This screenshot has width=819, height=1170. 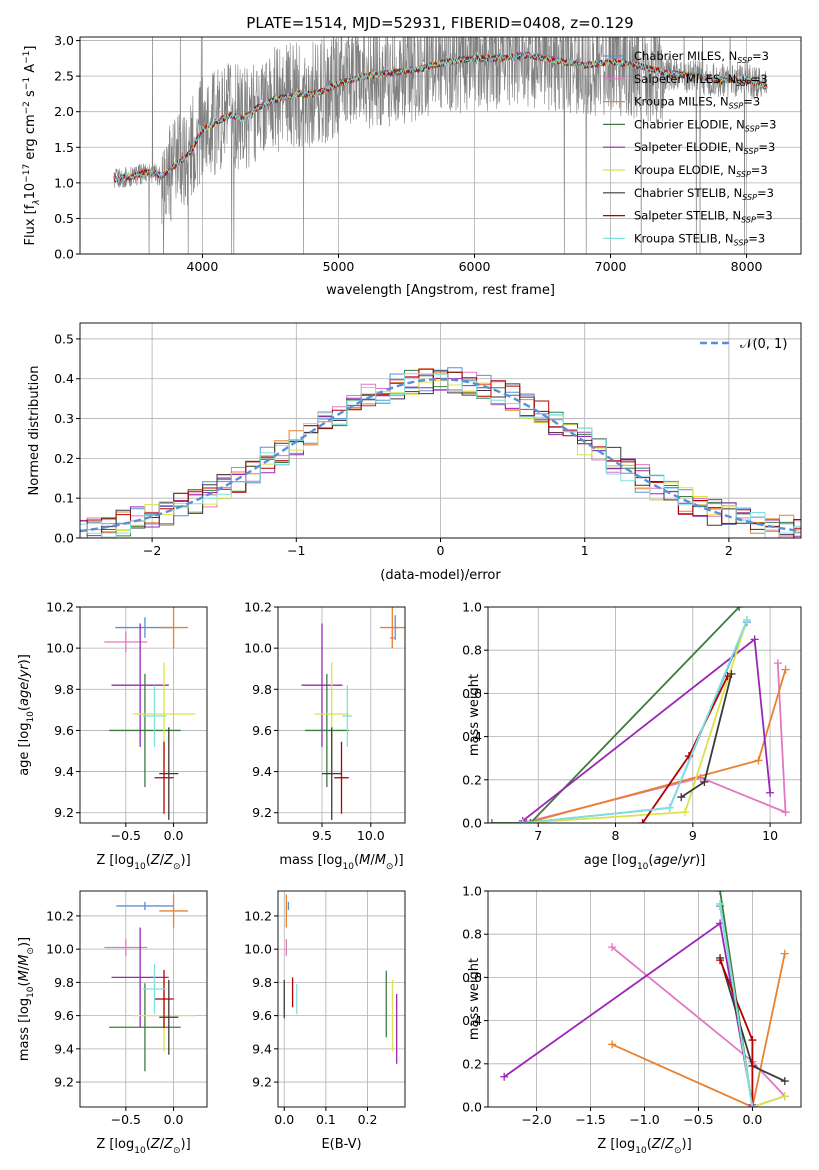 I want to click on errorbar-chabrier-stelib, so click(x=169, y=1017).